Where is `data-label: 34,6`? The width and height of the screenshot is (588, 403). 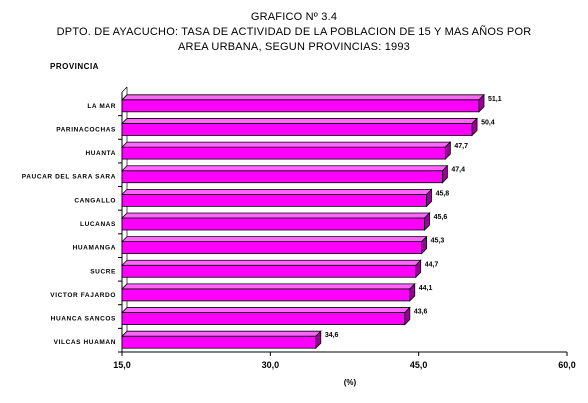 data-label: 34,6 is located at coordinates (332, 335).